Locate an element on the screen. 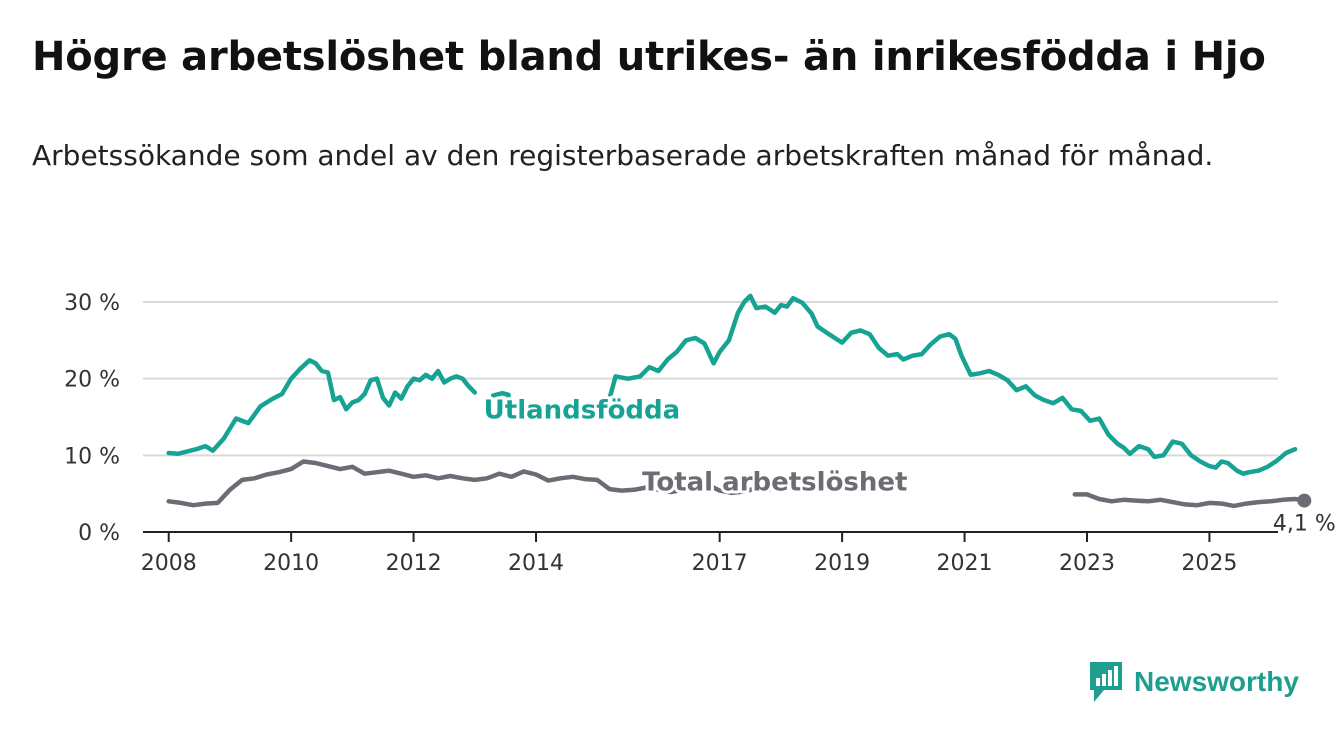 The width and height of the screenshot is (1340, 734). x-tick-label: 2014 is located at coordinates (536, 563).